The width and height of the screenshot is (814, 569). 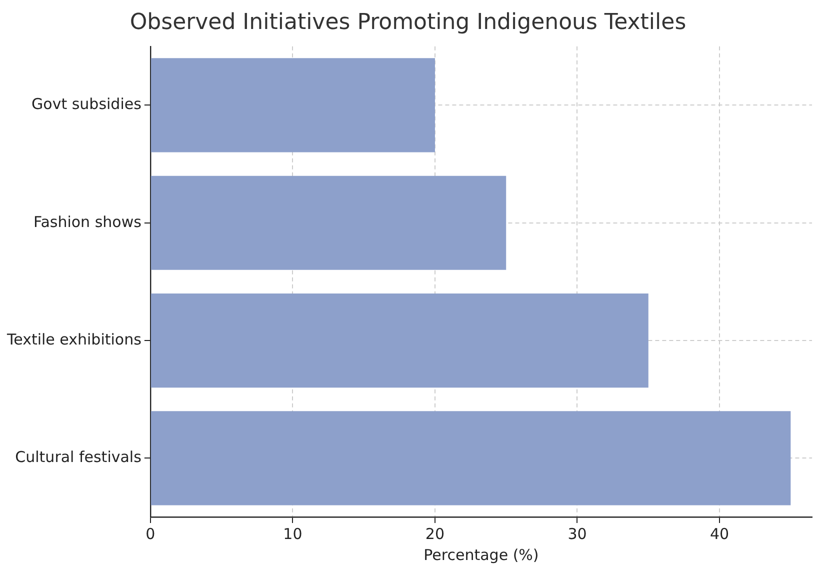 I want to click on y-tick-label: Govt subsidies, so click(x=87, y=104).